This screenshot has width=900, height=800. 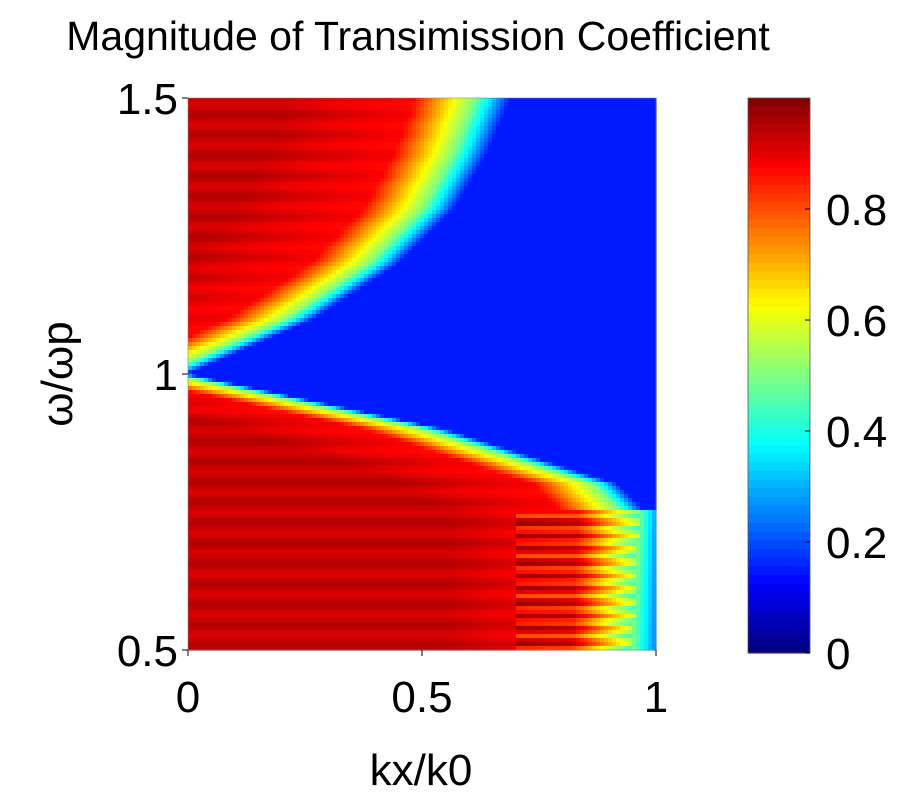 What do you see at coordinates (370, 164) in the screenshot?
I see `heatmap-cell-1917` at bounding box center [370, 164].